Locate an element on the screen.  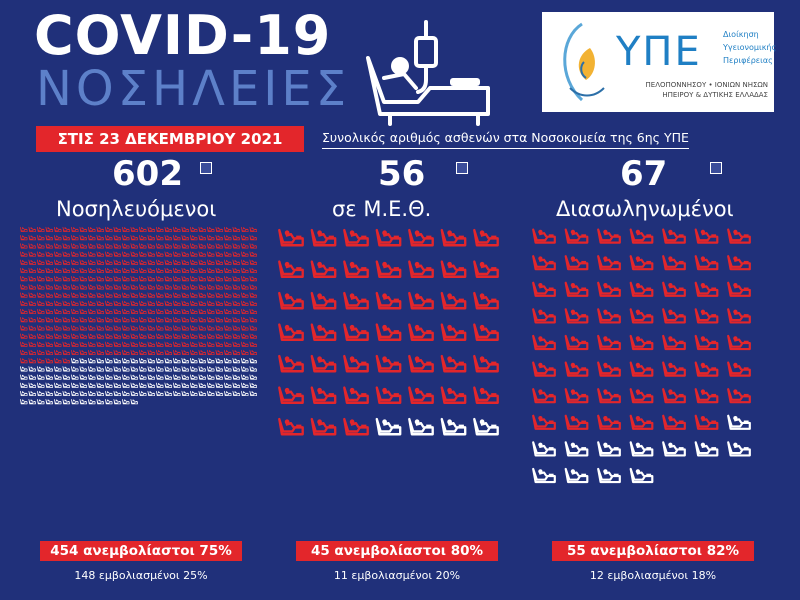
intubated-label: Διασωληνωμένοι is located at coordinates (645, 209).